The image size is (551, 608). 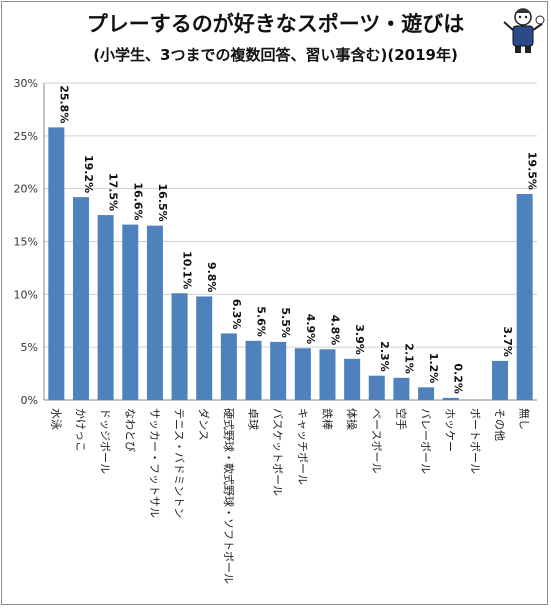 What do you see at coordinates (425, 441) in the screenshot?
I see `category-label: バレーボール` at bounding box center [425, 441].